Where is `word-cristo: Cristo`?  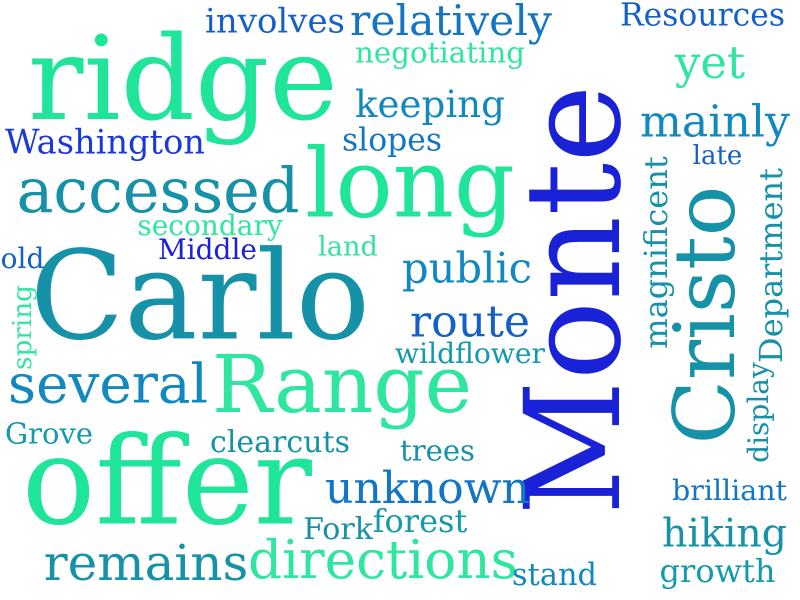
word-cristo: Cristo is located at coordinates (705, 315).